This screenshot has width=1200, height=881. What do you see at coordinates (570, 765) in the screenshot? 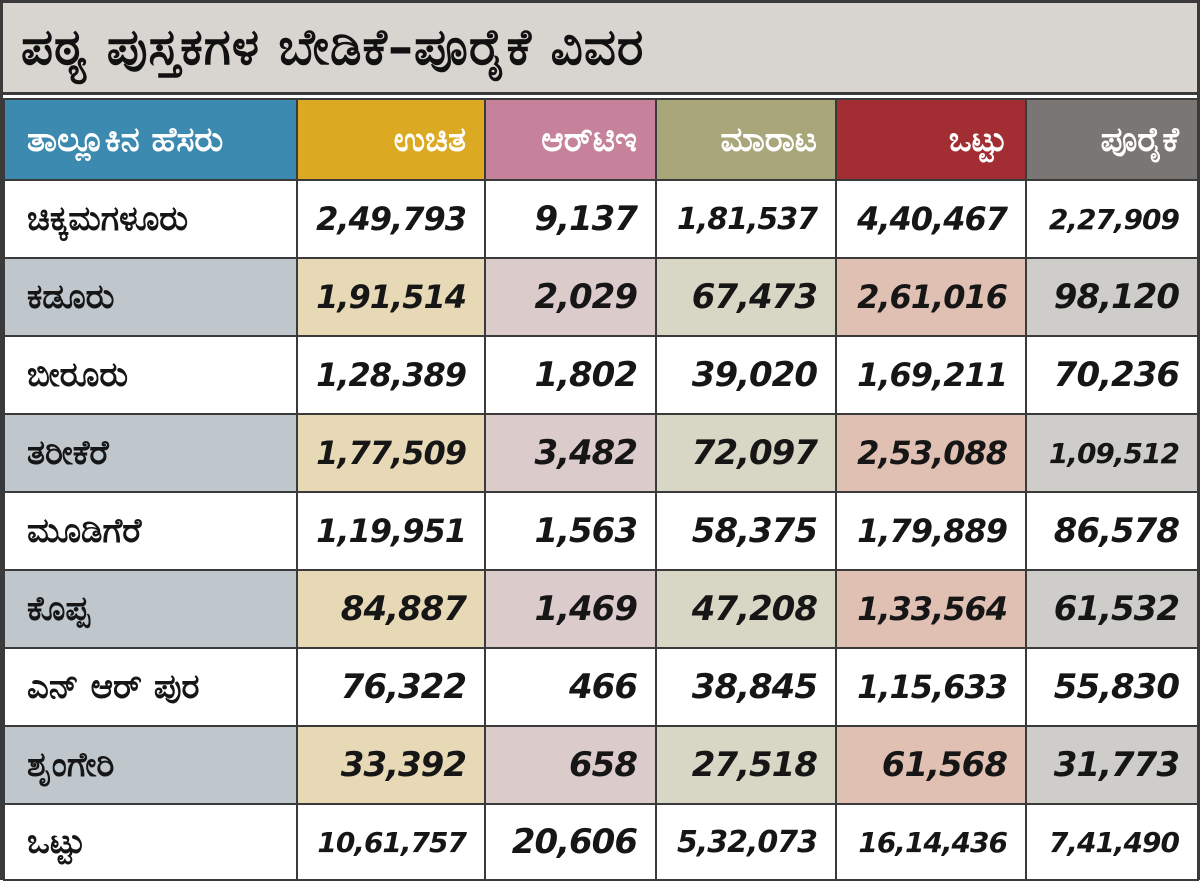
I see `cell-rte: 658` at bounding box center [570, 765].